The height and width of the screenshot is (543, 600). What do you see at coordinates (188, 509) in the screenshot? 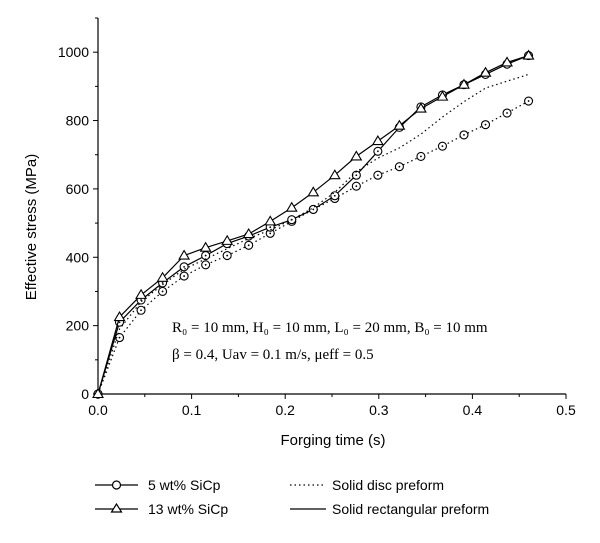
I see `legend-label-13wt: 13 wt% SiCp` at bounding box center [188, 509].